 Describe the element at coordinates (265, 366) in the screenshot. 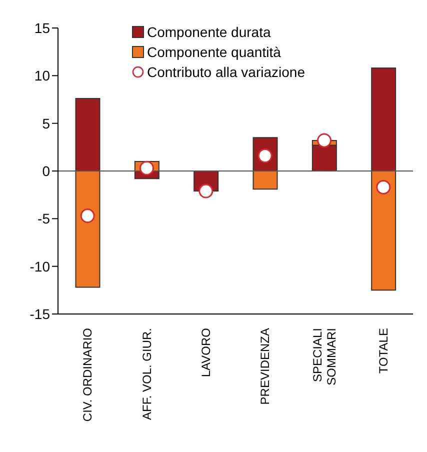

I see `x-tick-label: PREVIDENZA` at that location.